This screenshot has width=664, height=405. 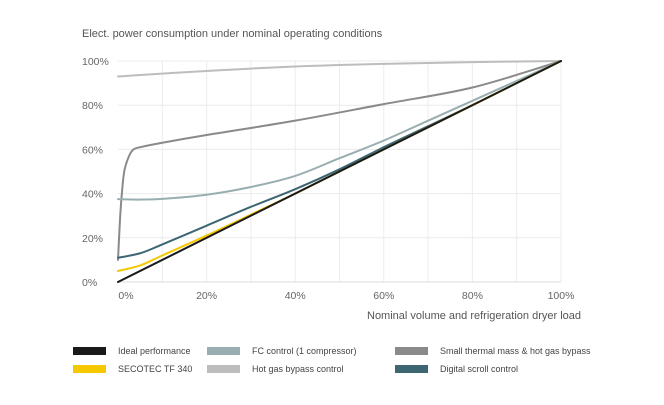 What do you see at coordinates (206, 296) in the screenshot?
I see `x-tick-label: 20%` at bounding box center [206, 296].